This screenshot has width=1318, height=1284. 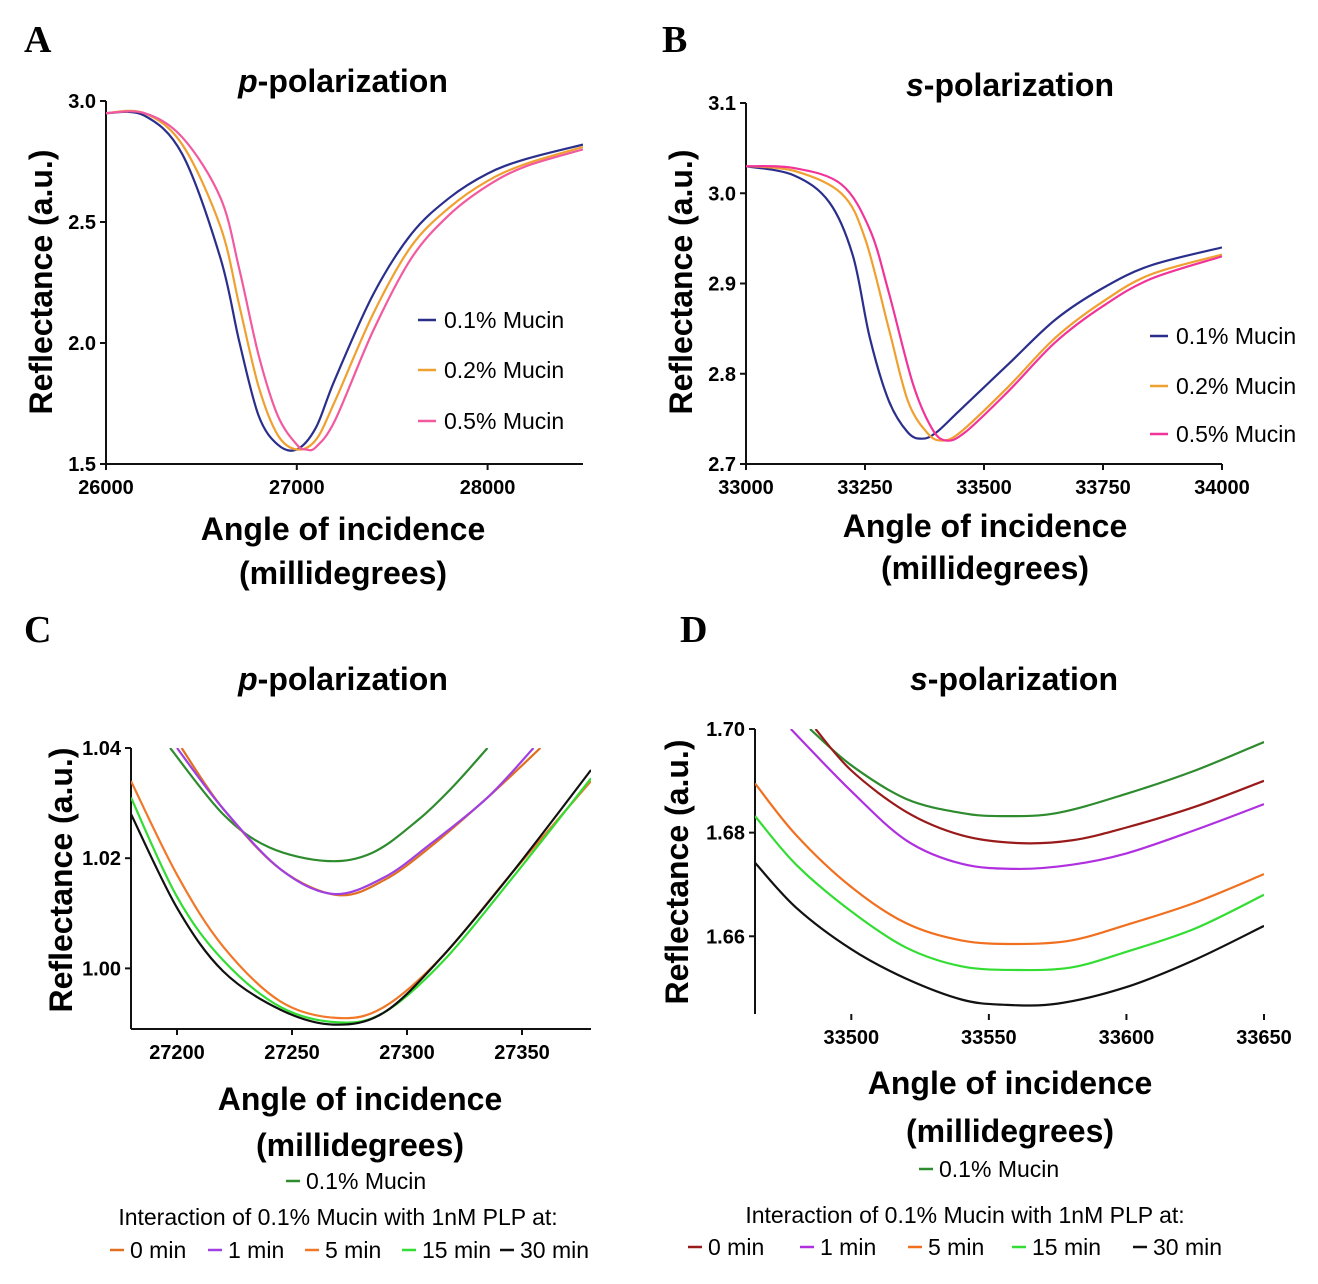 What do you see at coordinates (674, 40) in the screenshot?
I see `panel-letter: B` at bounding box center [674, 40].